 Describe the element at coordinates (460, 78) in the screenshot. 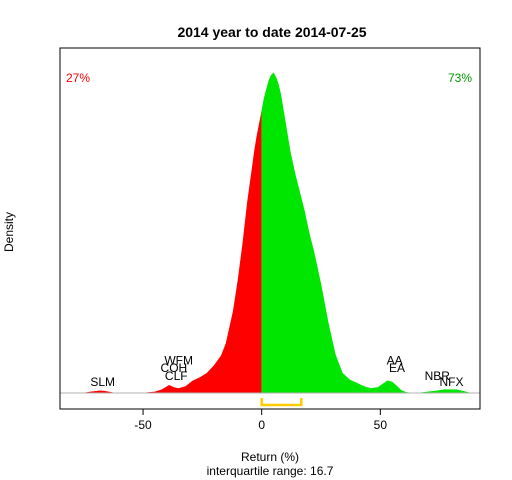

I see `positive-share-label: 73%` at that location.